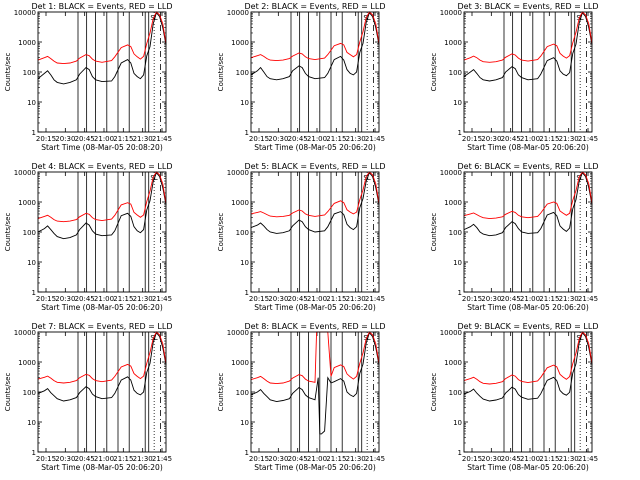 This screenshot has height=480, width=640. I want to click on panel-title: Det 4: BLACK = Events, RED = LLD, so click(102, 166).